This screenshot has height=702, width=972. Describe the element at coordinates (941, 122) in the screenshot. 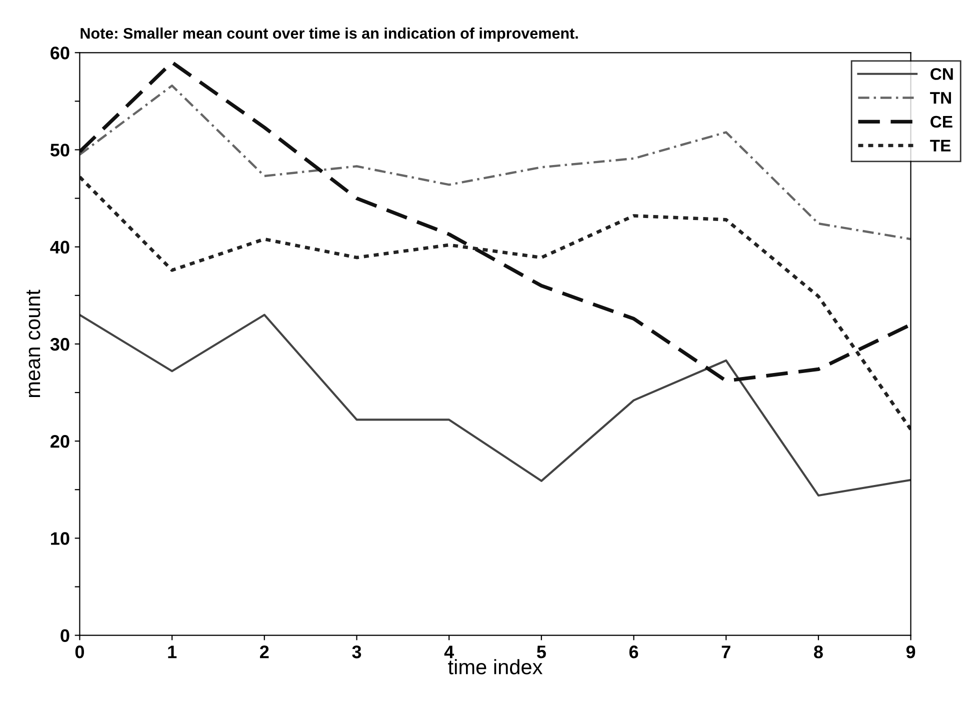

I see `legend-label: CE` at that location.